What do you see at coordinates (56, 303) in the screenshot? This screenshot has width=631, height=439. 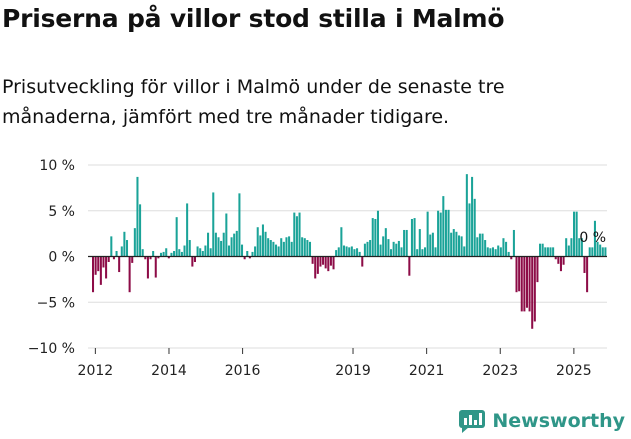 I see `y-tick-label: −5 %` at bounding box center [56, 303].